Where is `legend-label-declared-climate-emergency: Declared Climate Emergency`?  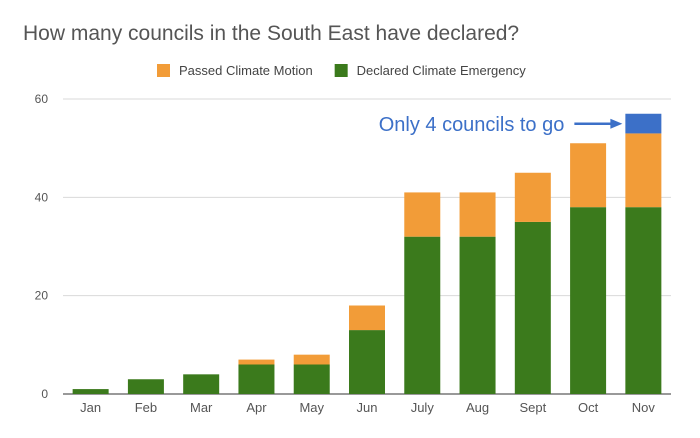 legend-label-declared-climate-emergency: Declared Climate Emergency is located at coordinates (442, 70).